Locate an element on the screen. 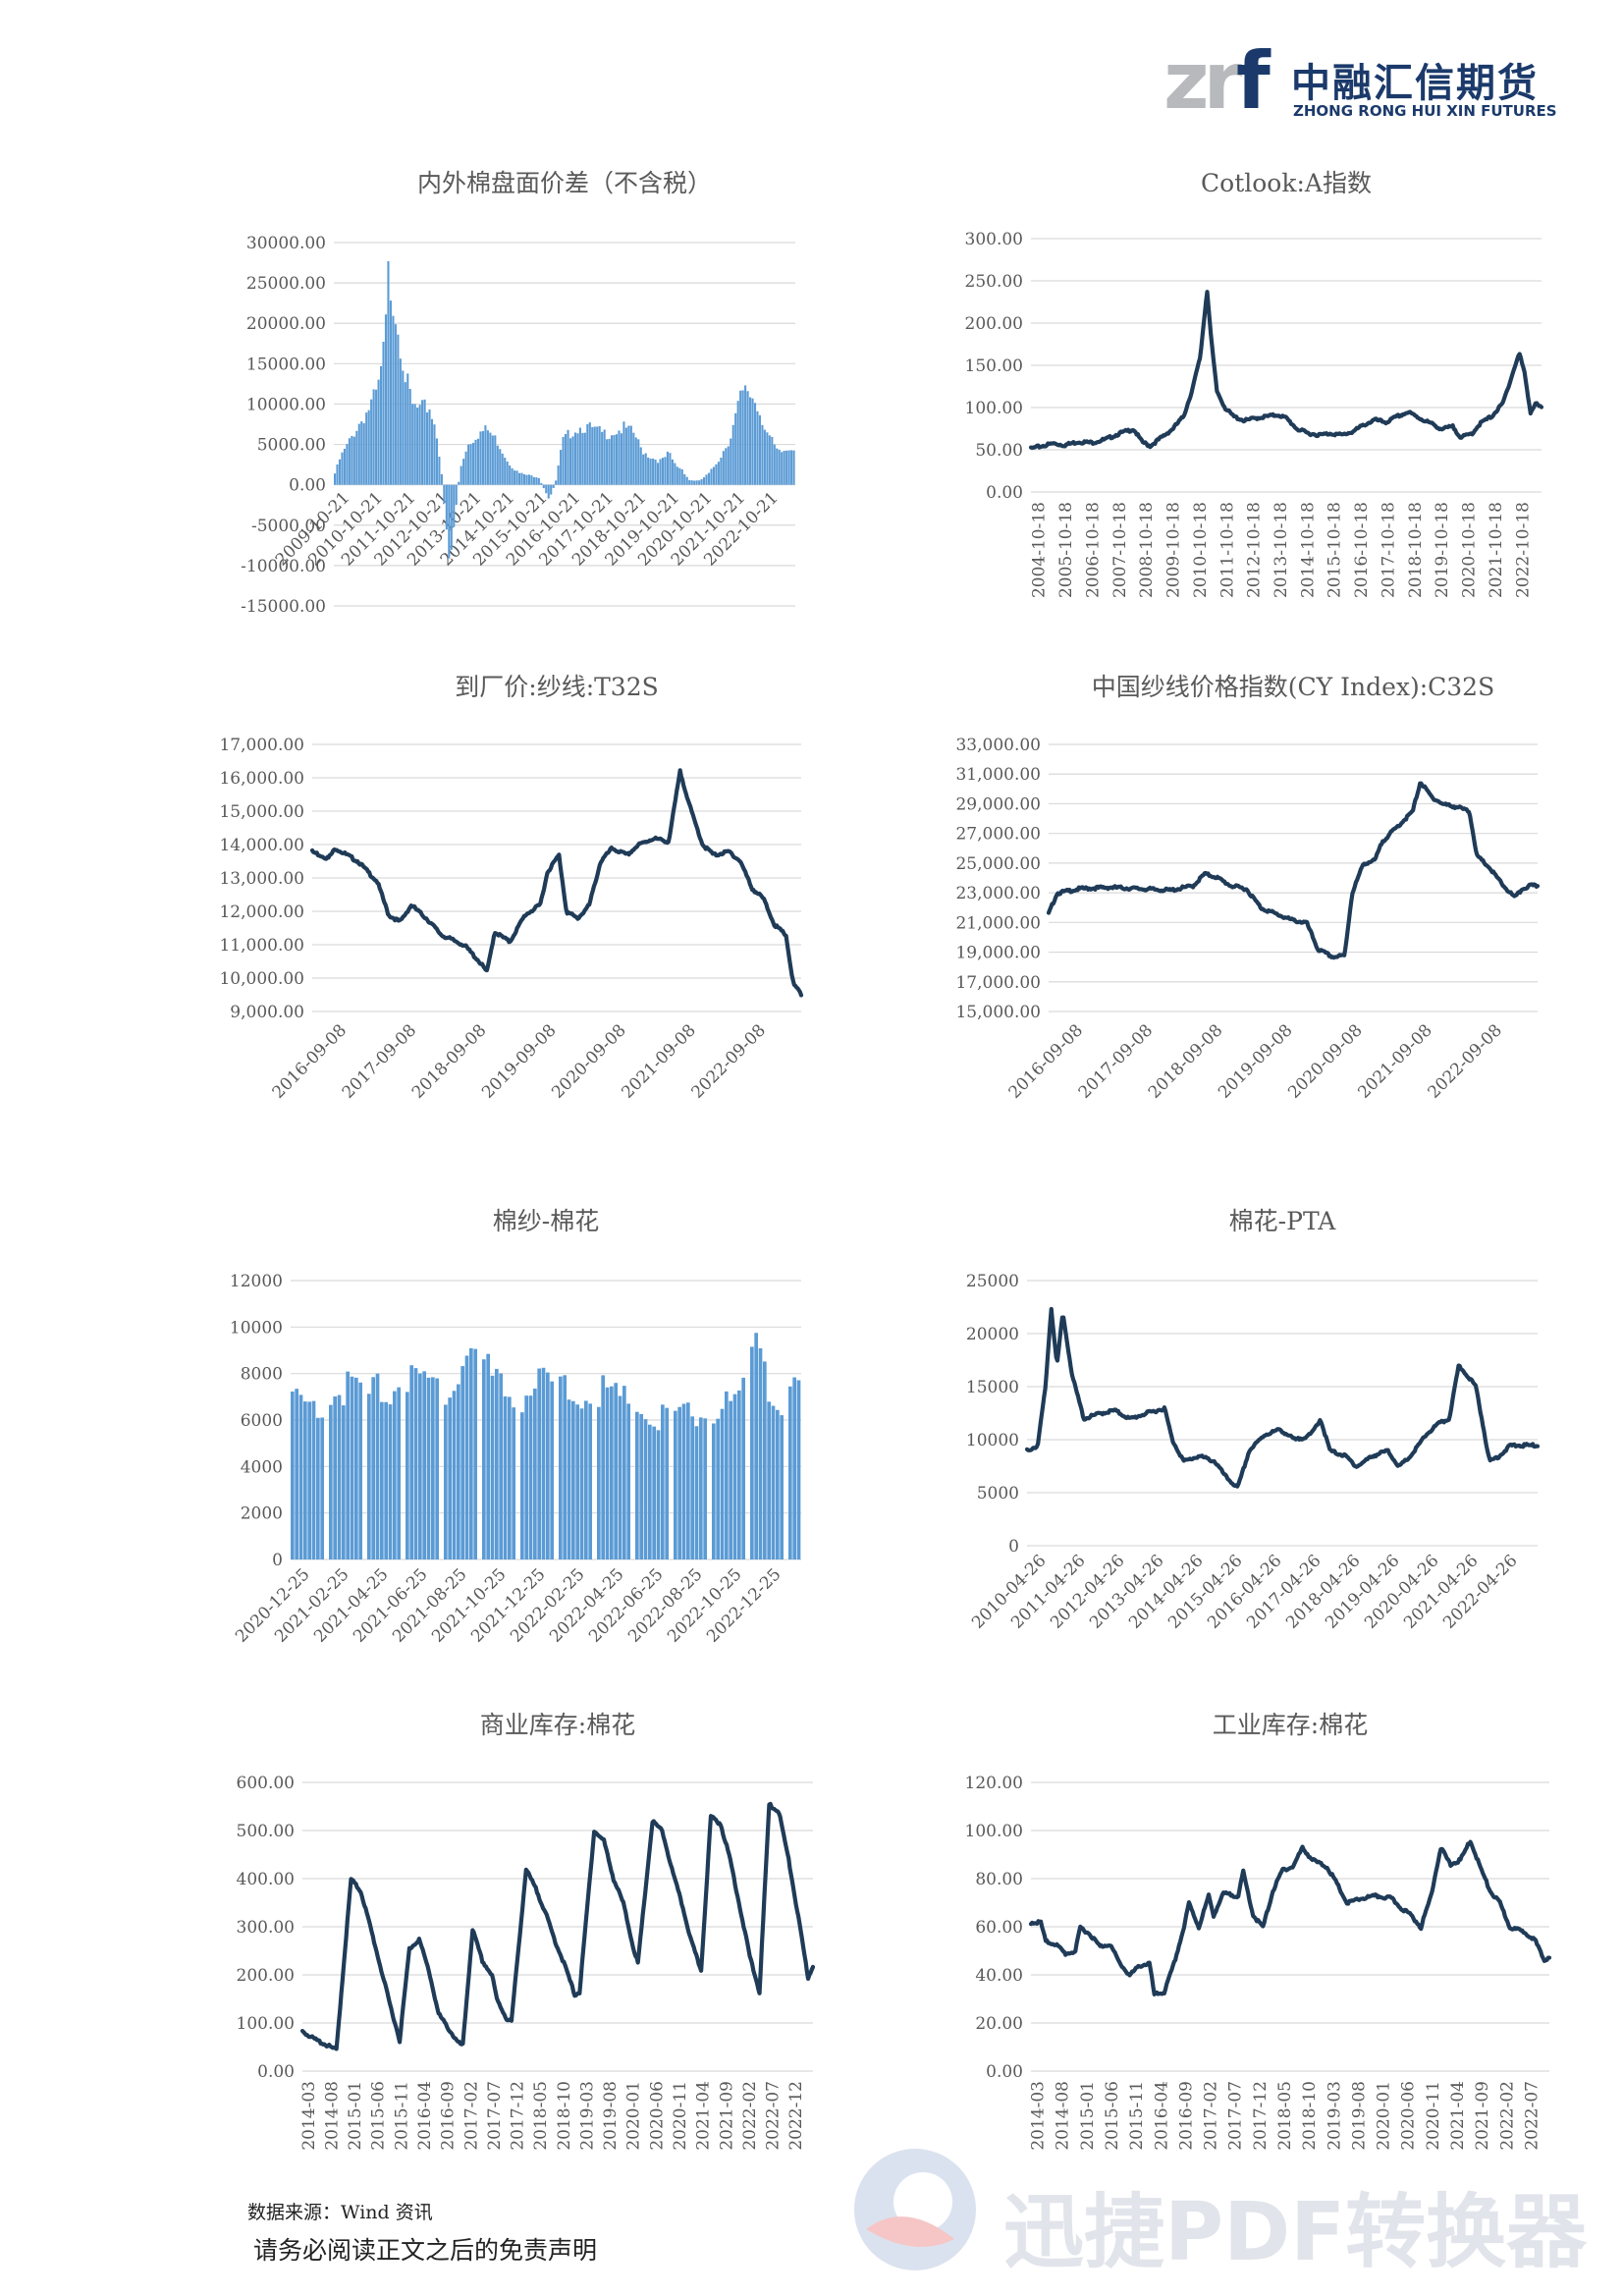  x-tick-label: 2016-10-18 is located at coordinates (1362, 550).